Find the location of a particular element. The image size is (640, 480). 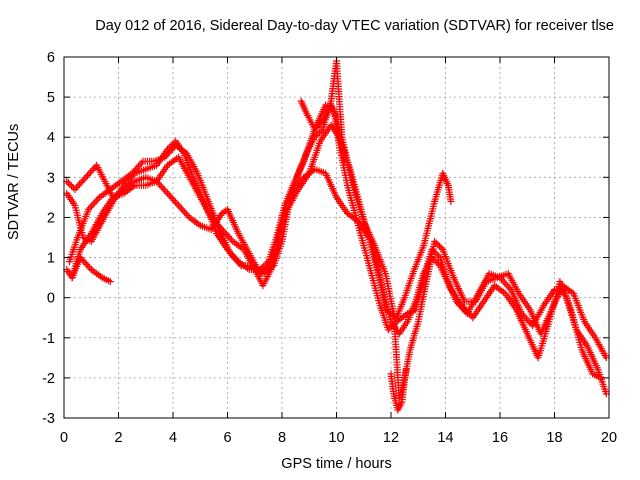

y-axis-label: SDTVAR / TECUs is located at coordinates (14, 181).